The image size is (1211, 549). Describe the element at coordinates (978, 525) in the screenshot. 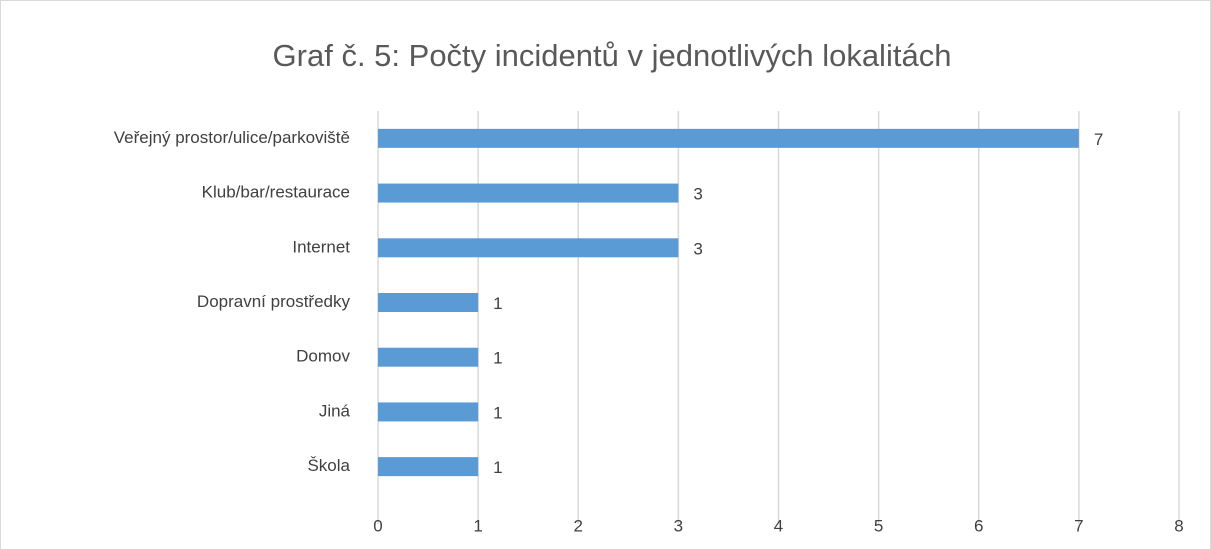

I see `x-tick-label: 6` at that location.